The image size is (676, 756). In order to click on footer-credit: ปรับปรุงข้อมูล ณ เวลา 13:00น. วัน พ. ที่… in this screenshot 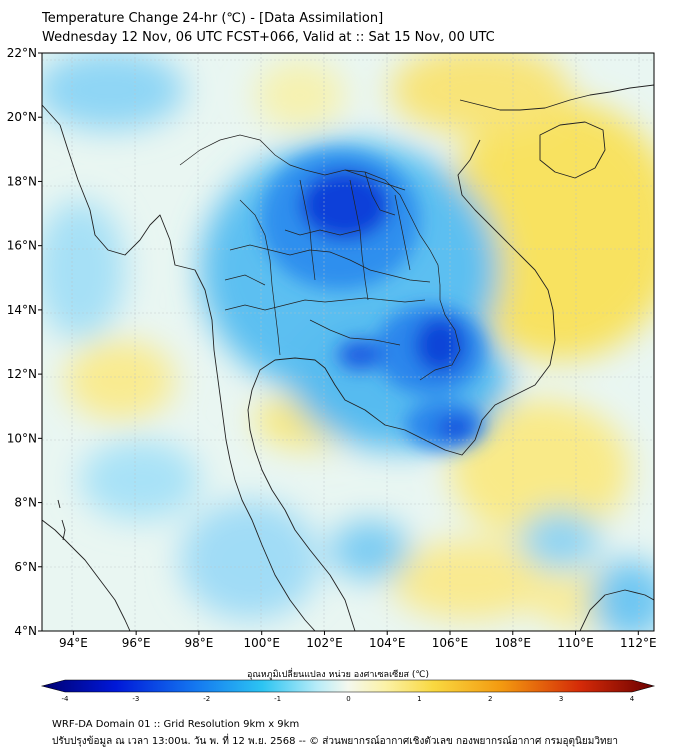, I will do `click(335, 741)`.